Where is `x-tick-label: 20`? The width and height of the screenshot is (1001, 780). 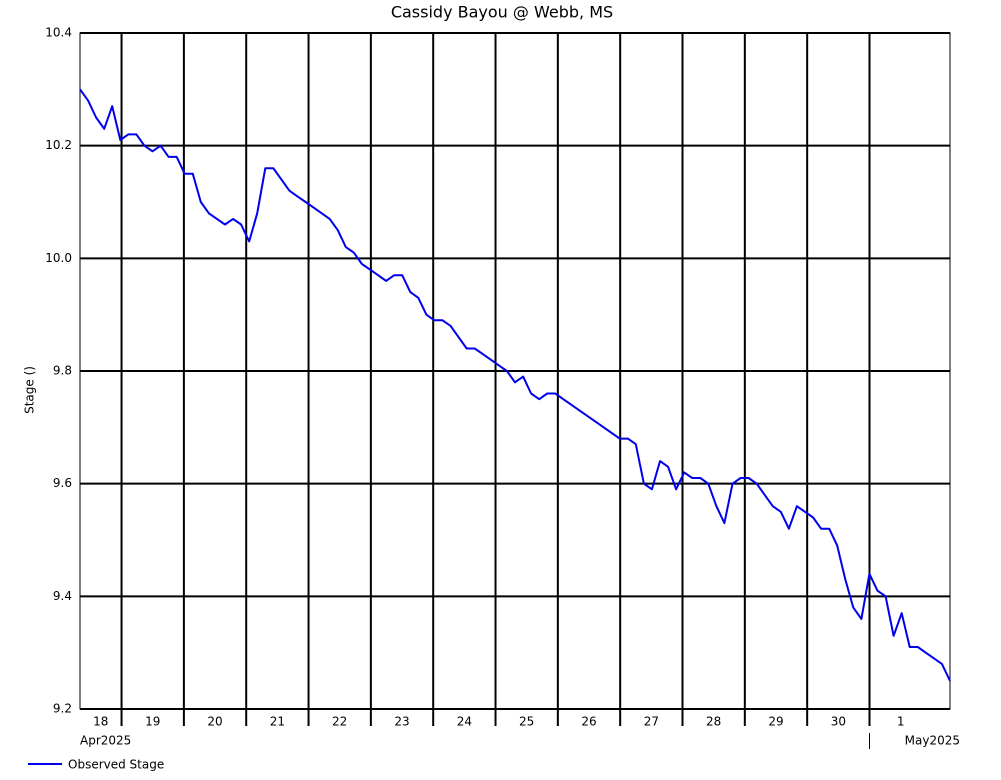
x-tick-label: 20 is located at coordinates (214, 722).